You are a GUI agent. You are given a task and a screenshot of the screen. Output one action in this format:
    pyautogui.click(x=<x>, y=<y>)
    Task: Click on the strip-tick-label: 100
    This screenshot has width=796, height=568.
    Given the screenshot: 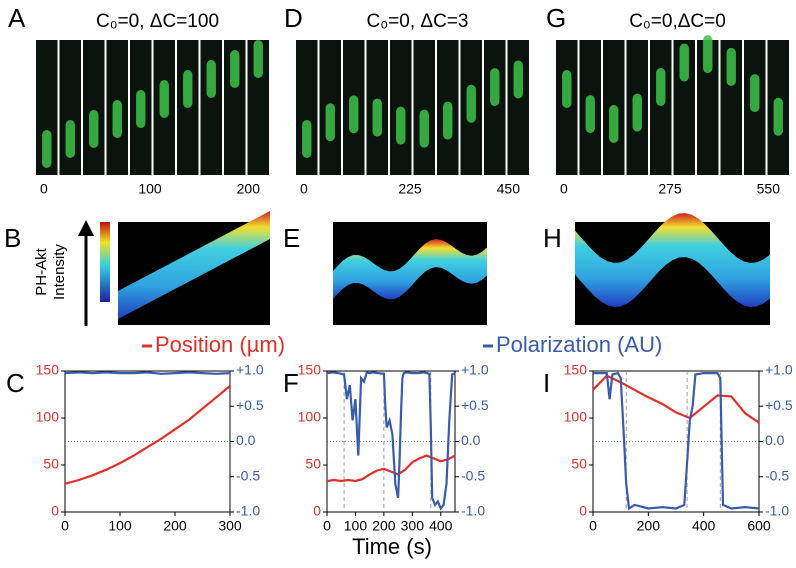 What is the action you would take?
    pyautogui.click(x=150, y=189)
    